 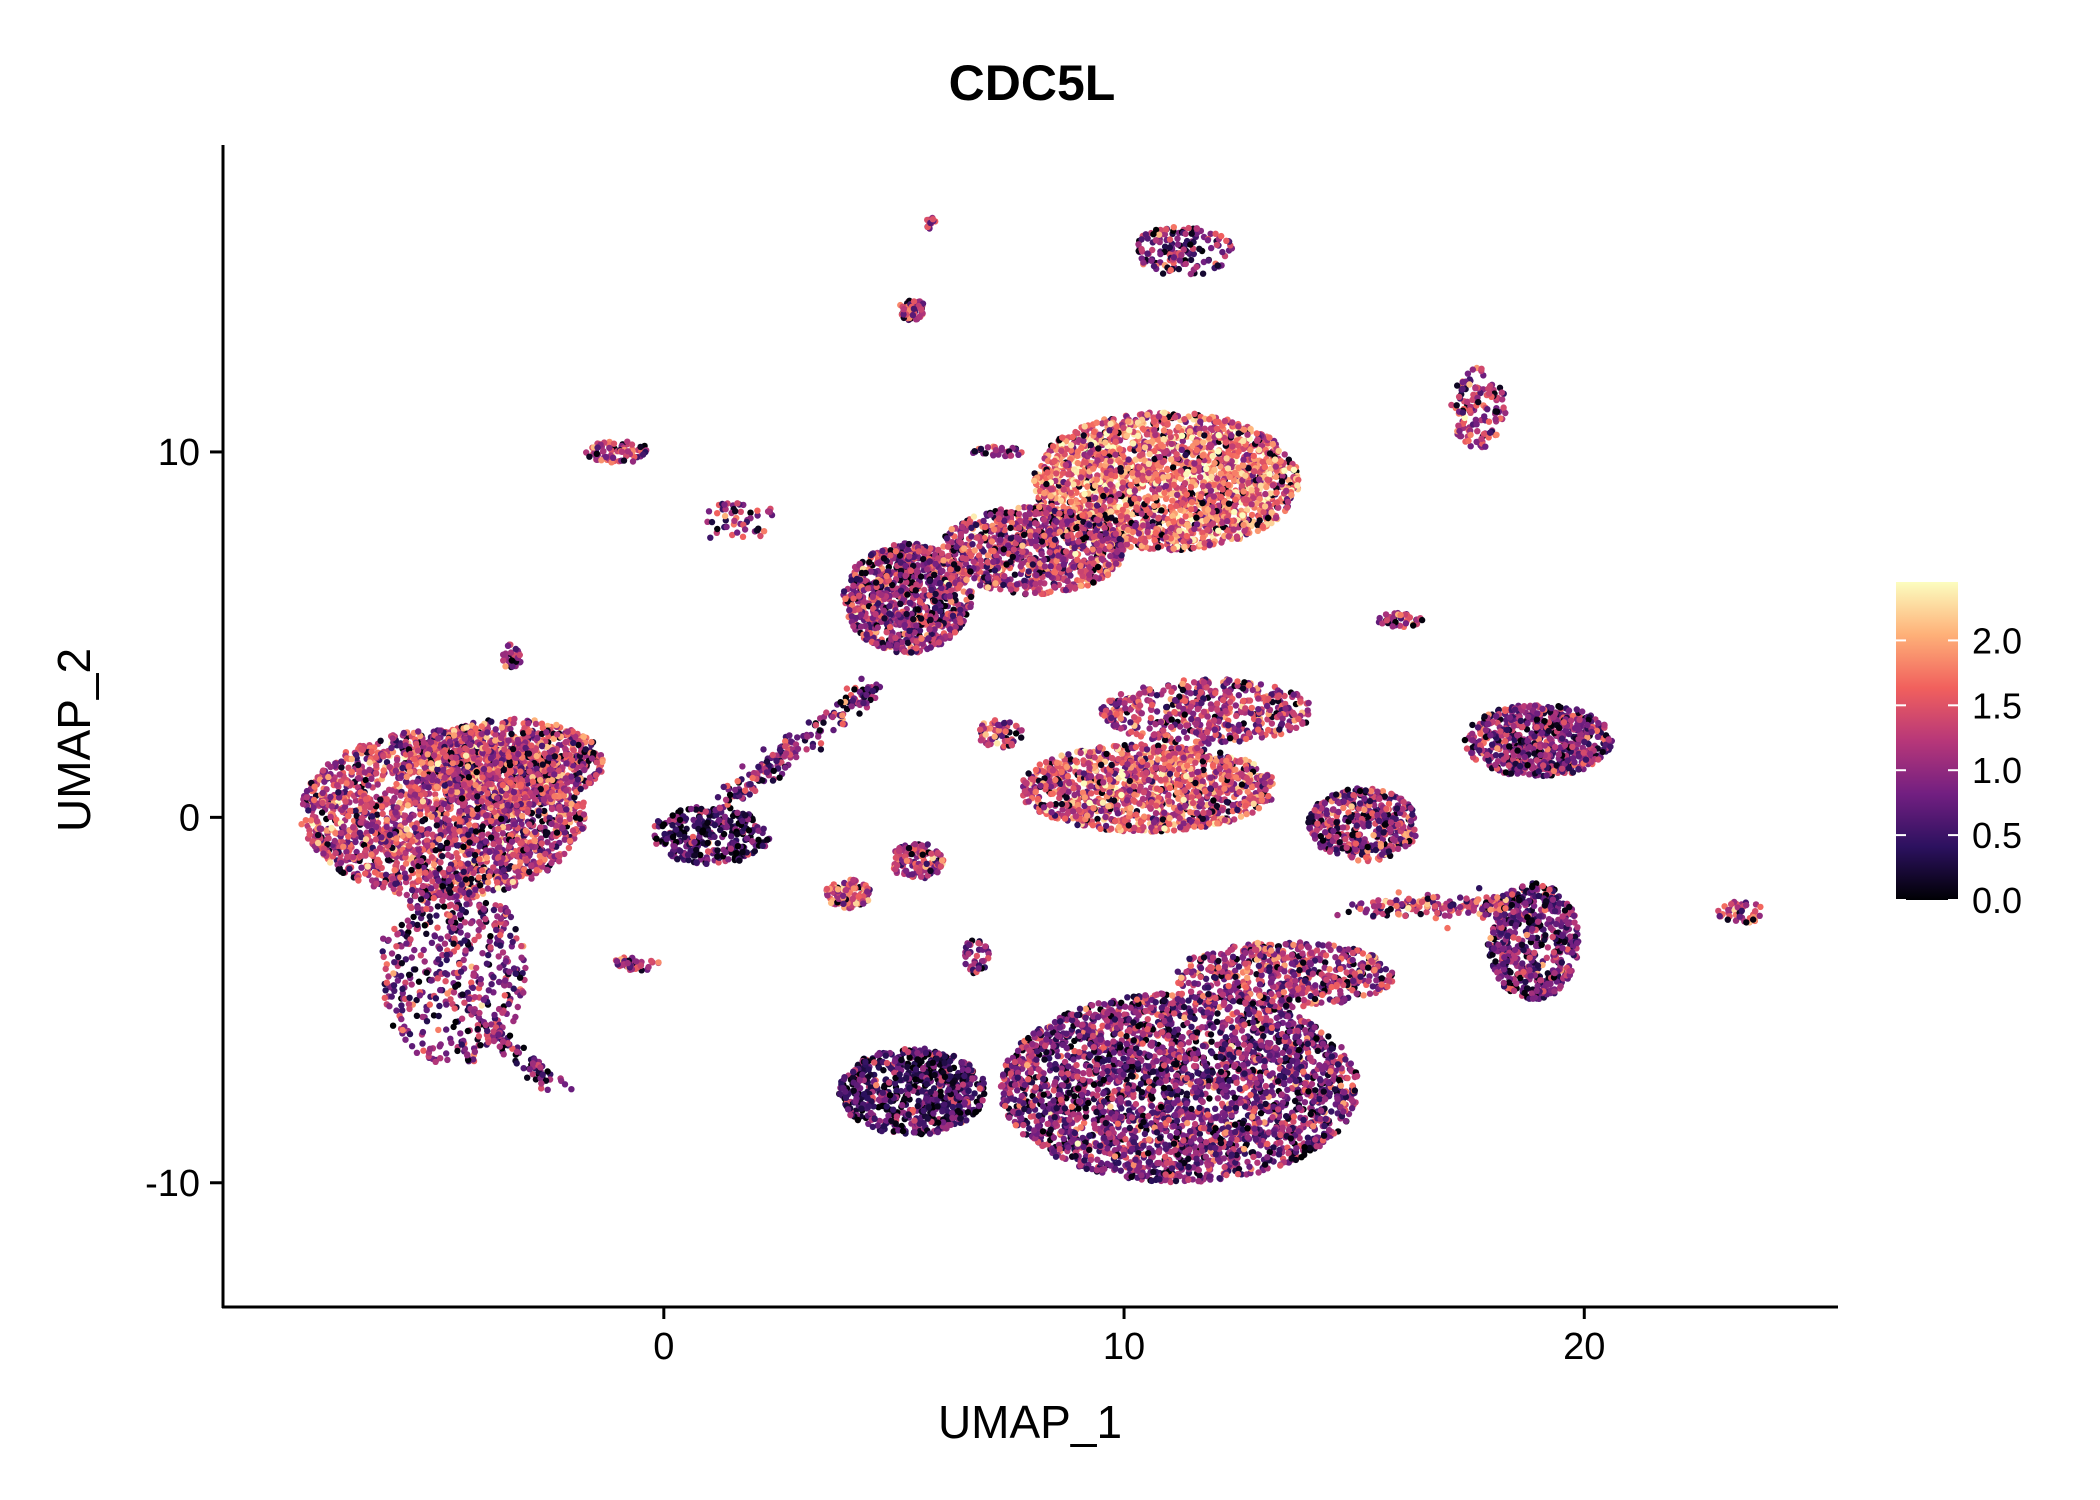 I want to click on chart-title: CDC5L, so click(x=1032, y=83).